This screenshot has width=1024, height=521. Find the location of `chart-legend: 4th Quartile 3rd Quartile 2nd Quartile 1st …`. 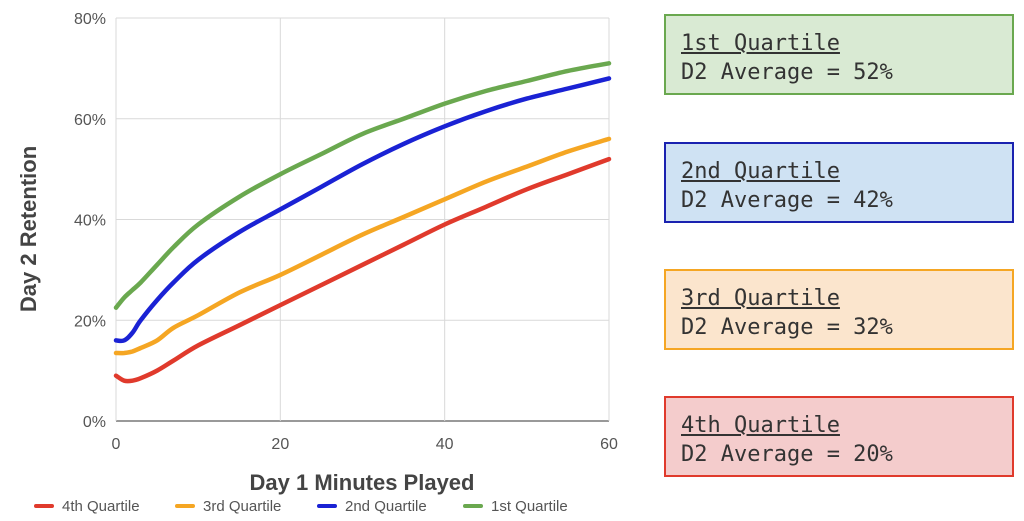

chart-legend: 4th Quartile 3rd Quartile 2nd Quartile 1st … is located at coordinates (301, 506).